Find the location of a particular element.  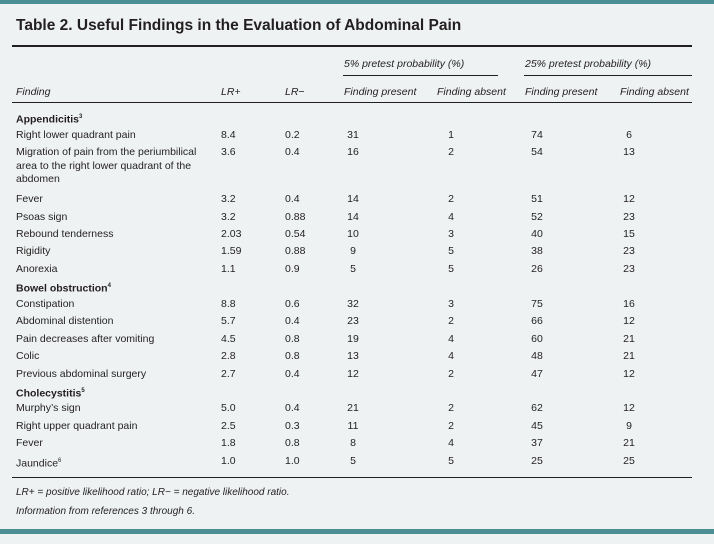

present-25pct-cell: 48 is located at coordinates (537, 356).